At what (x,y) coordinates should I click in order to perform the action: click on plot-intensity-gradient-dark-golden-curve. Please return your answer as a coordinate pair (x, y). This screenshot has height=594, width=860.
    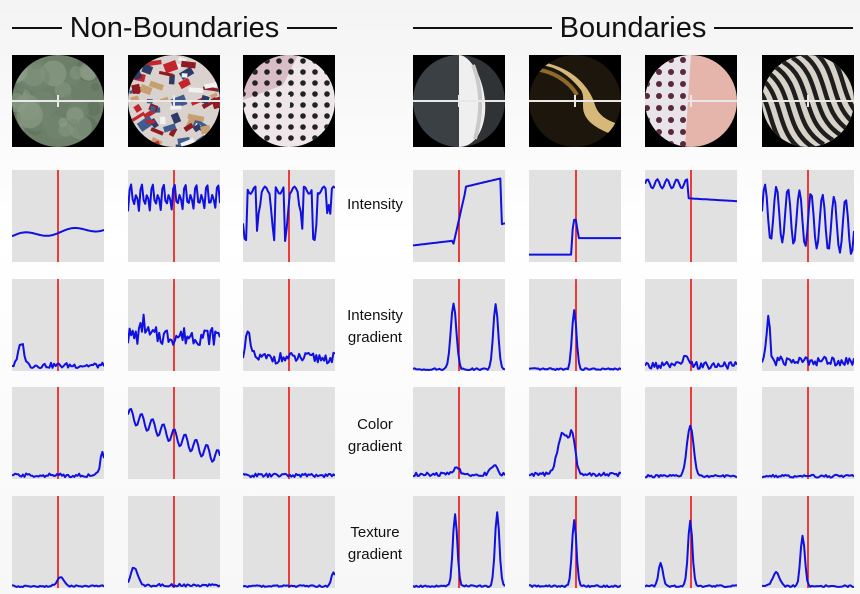
    Looking at the image, I should click on (575, 325).